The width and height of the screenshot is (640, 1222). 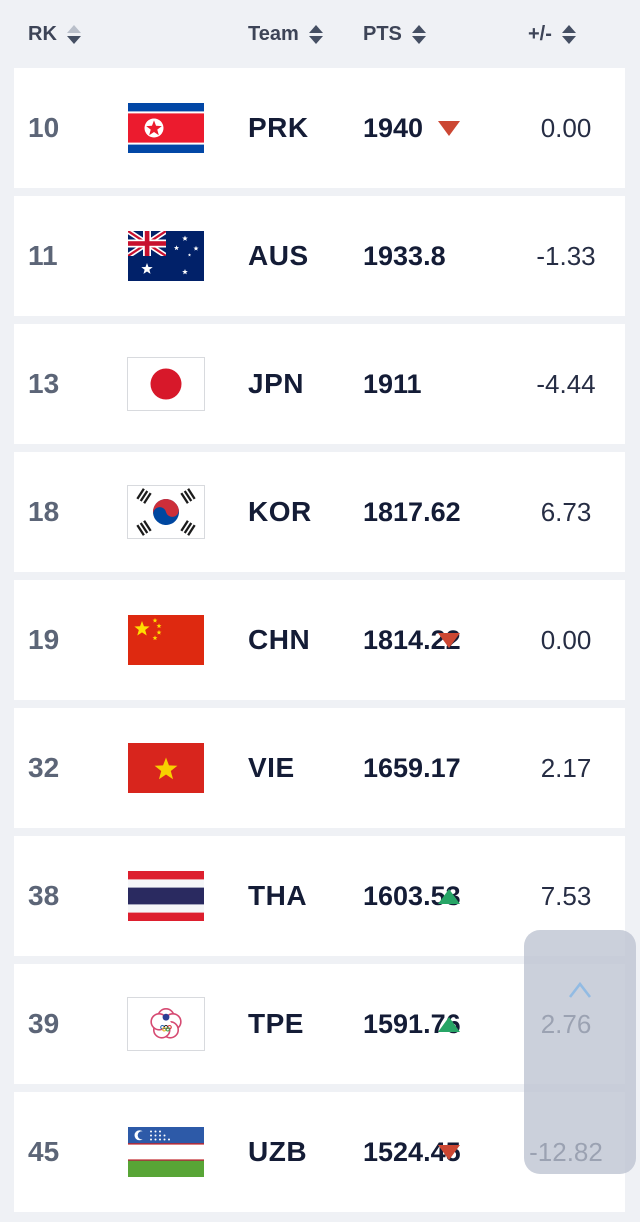 What do you see at coordinates (278, 895) in the screenshot?
I see `team-code: THA` at bounding box center [278, 895].